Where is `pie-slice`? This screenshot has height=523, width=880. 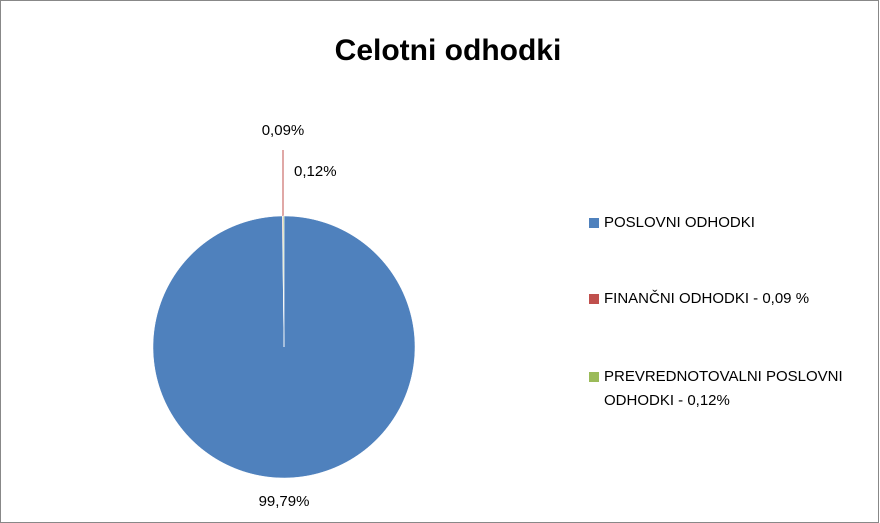
pie-slice is located at coordinates (283, 281).